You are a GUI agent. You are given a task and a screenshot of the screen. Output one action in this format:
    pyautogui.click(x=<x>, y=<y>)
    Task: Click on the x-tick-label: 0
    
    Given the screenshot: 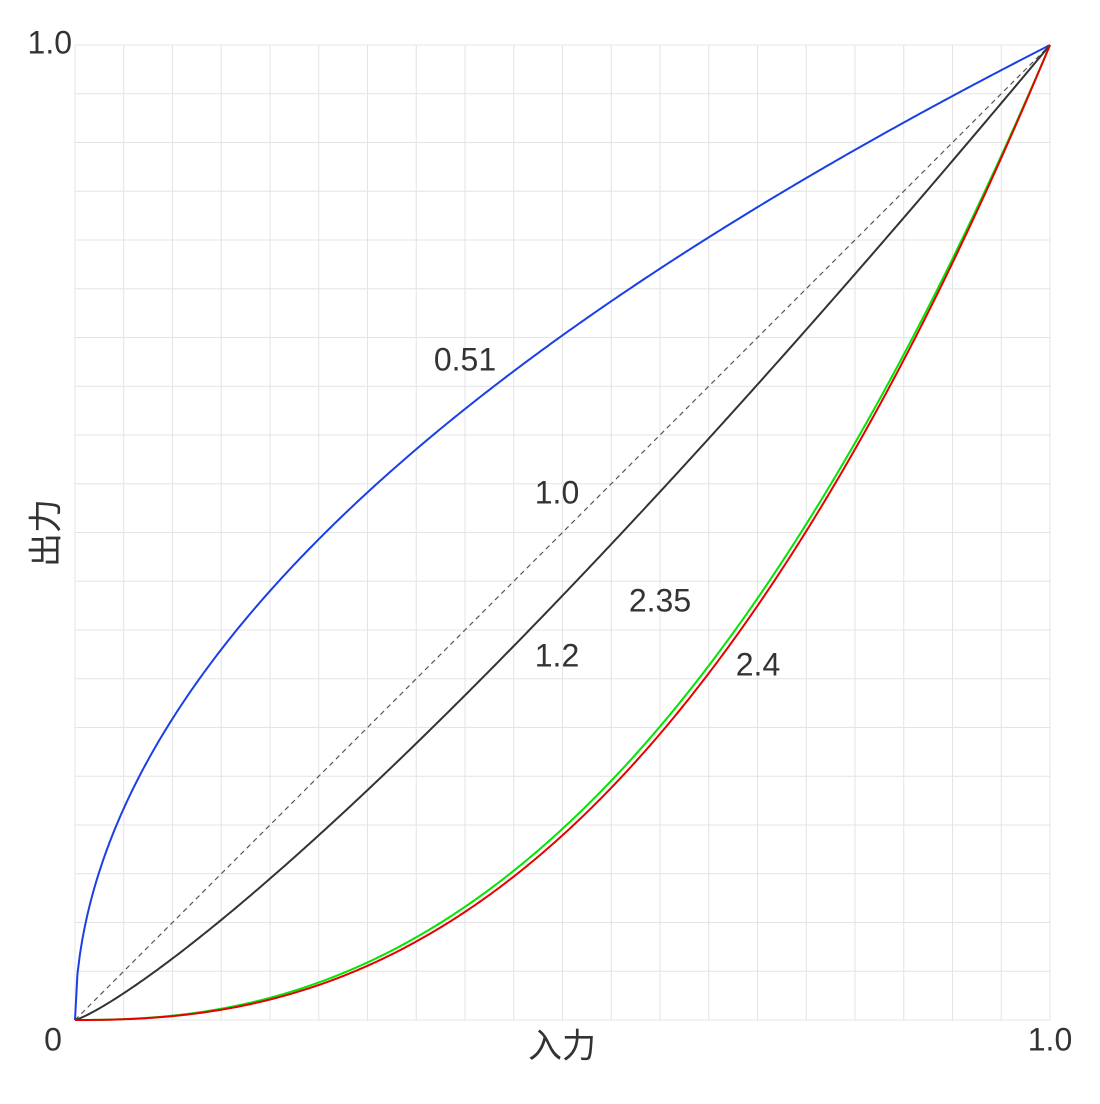 What is the action you would take?
    pyautogui.click(x=53, y=1039)
    